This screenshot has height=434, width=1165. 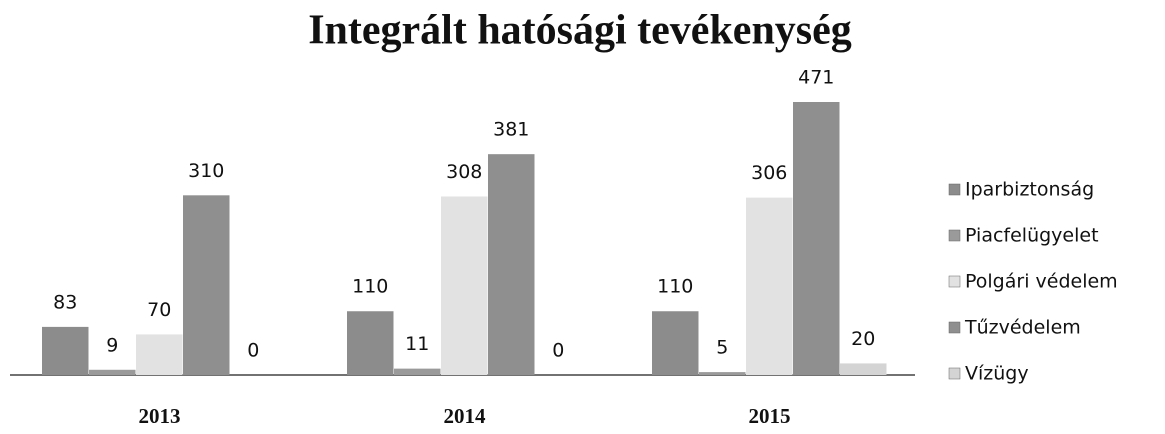 What do you see at coordinates (465, 416) in the screenshot?
I see `x-tick-label: 2014` at bounding box center [465, 416].